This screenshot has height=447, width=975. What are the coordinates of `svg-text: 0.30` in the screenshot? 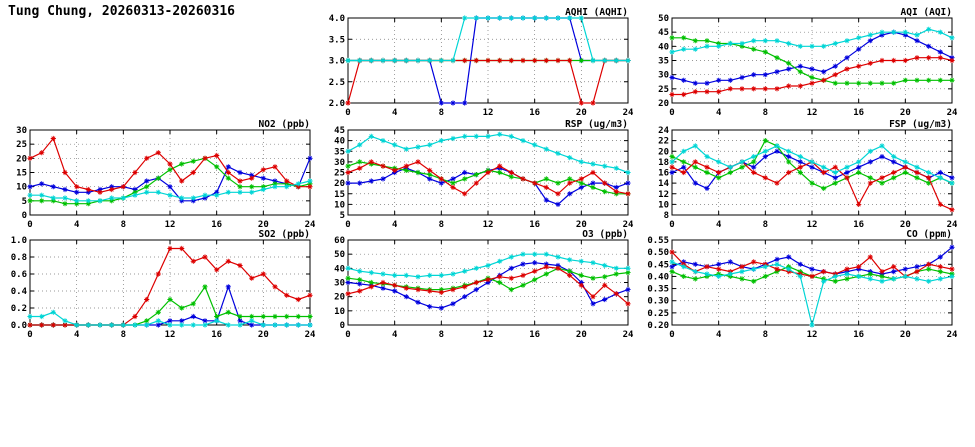 It's located at (658, 302).